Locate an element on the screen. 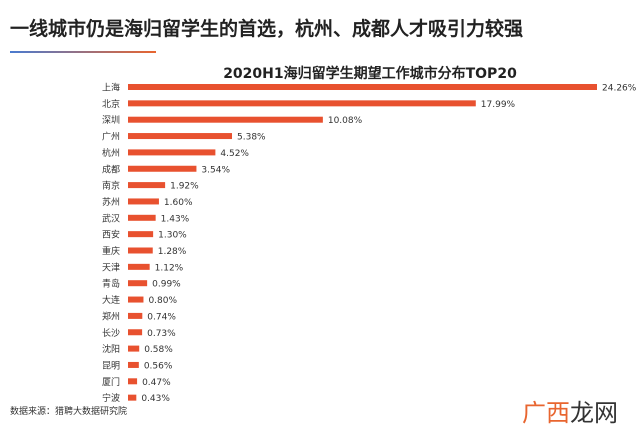 This screenshot has width=640, height=435. category-label: 厦门 is located at coordinates (111, 382).